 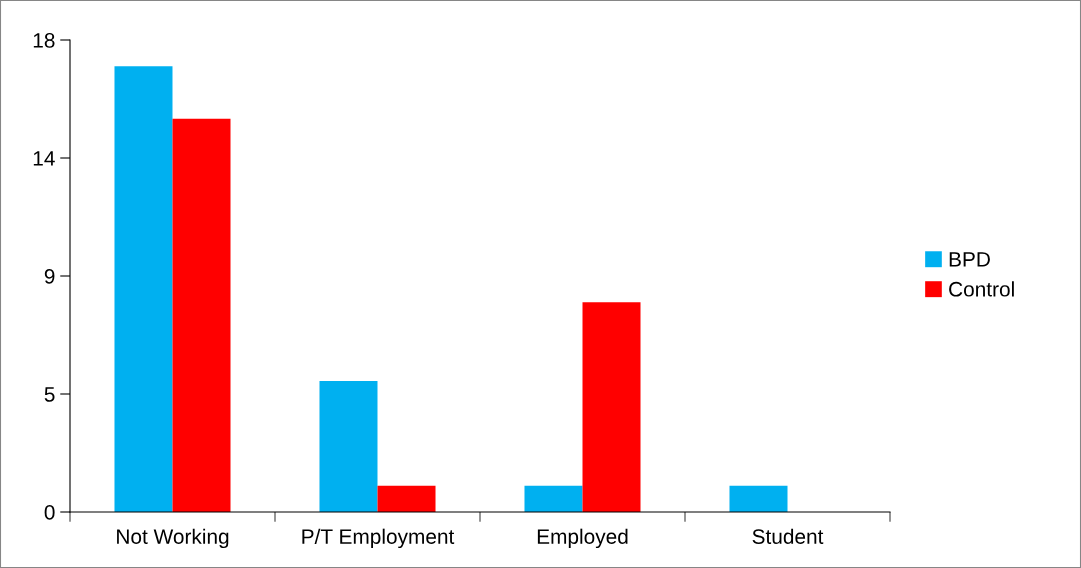 I want to click on y-tick-label: 9, so click(x=49, y=276).